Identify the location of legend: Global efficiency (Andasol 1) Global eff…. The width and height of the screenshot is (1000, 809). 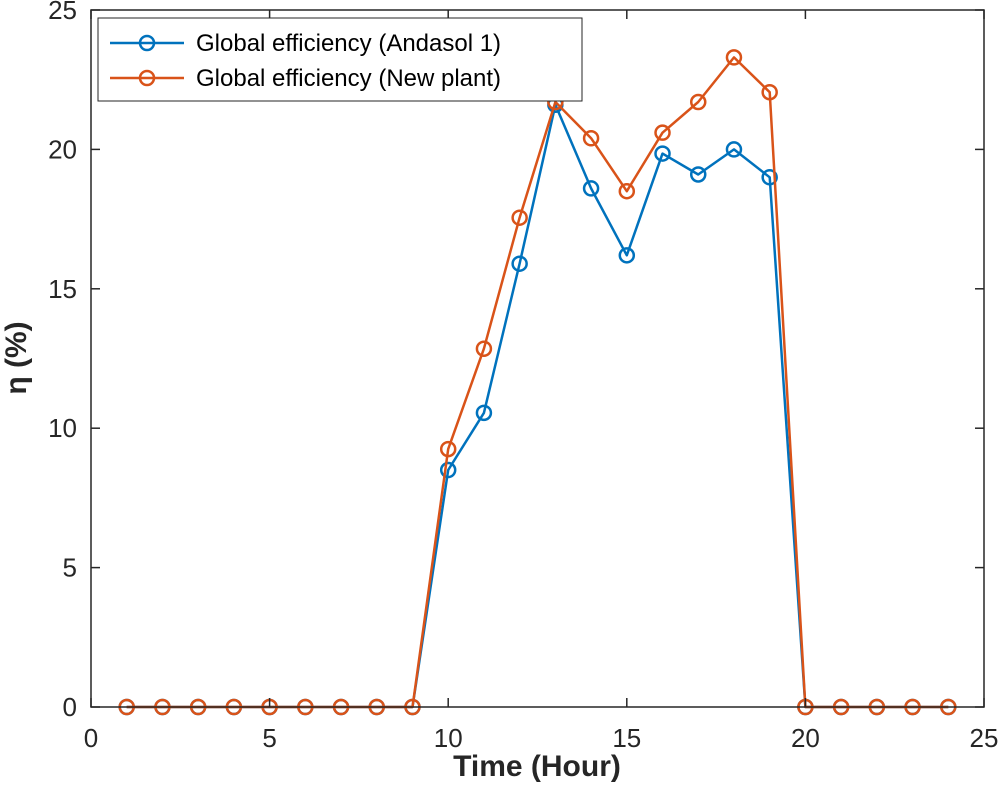
(340, 59).